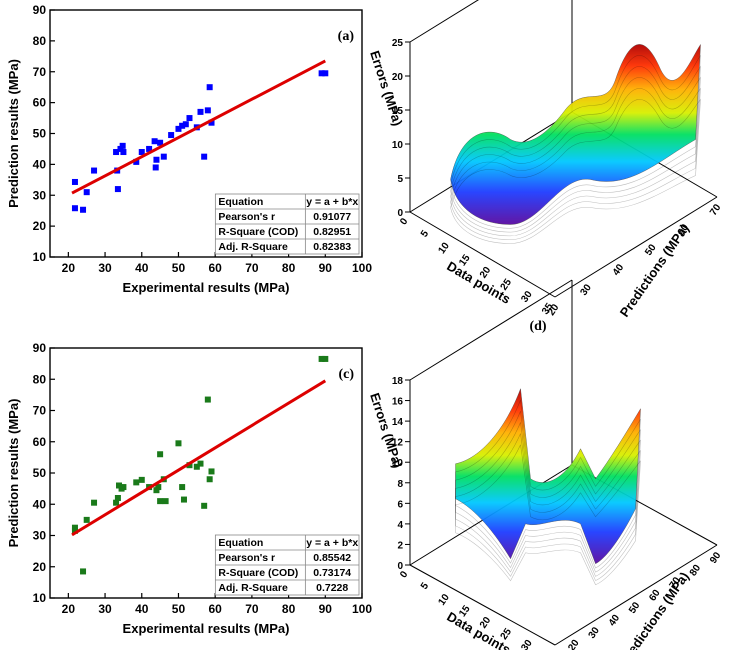 This screenshot has width=749, height=650. Describe the element at coordinates (425, 233) in the screenshot. I see `x-tick-label: 5` at that location.